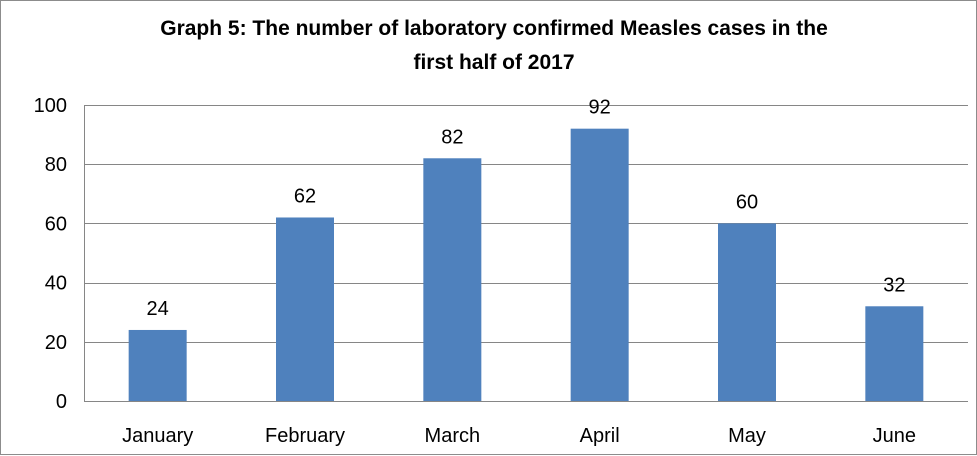 Image resolution: width=977 pixels, height=456 pixels. I want to click on data-label-march: 82, so click(452, 137).